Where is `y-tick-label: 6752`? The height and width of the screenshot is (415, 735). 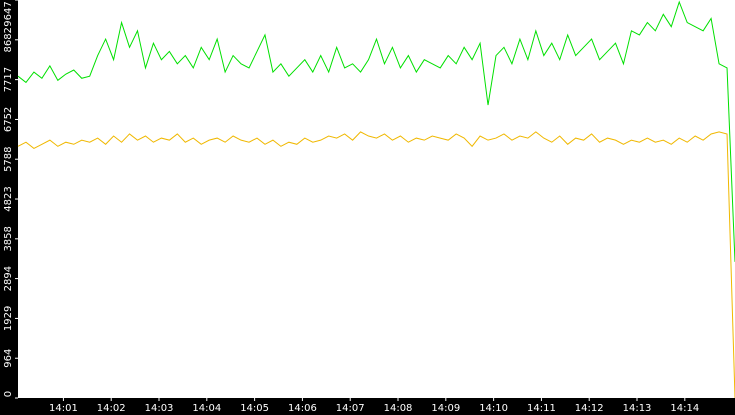
y-tick-label: 6752 is located at coordinates (8, 119).